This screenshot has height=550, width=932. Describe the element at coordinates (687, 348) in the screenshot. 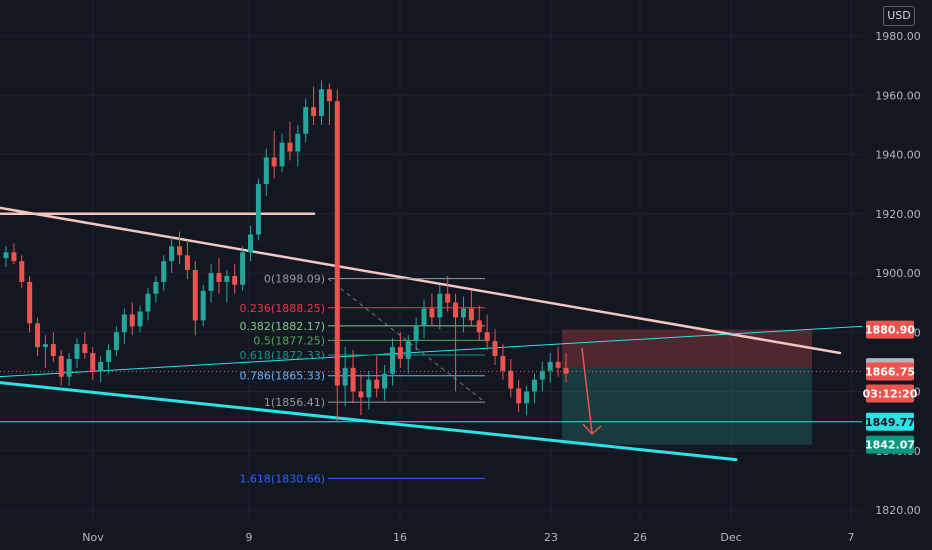

I see `stop-loss-zone` at that location.